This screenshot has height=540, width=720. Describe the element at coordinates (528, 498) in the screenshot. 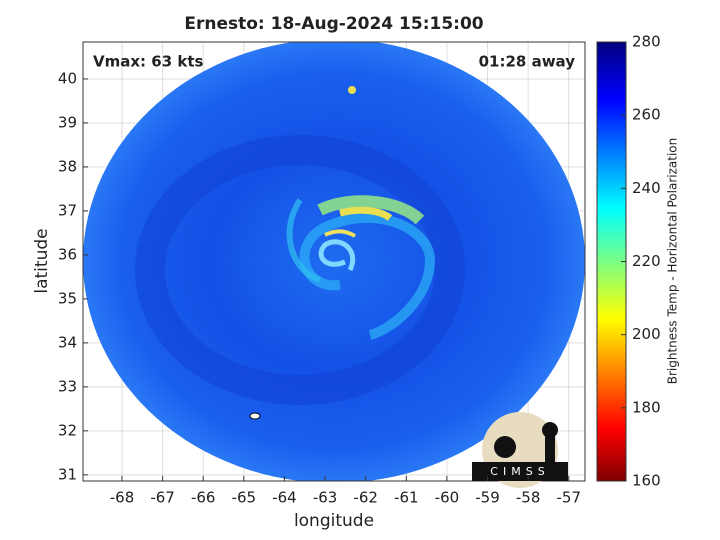

I see `x-tick-label: -58` at that location.